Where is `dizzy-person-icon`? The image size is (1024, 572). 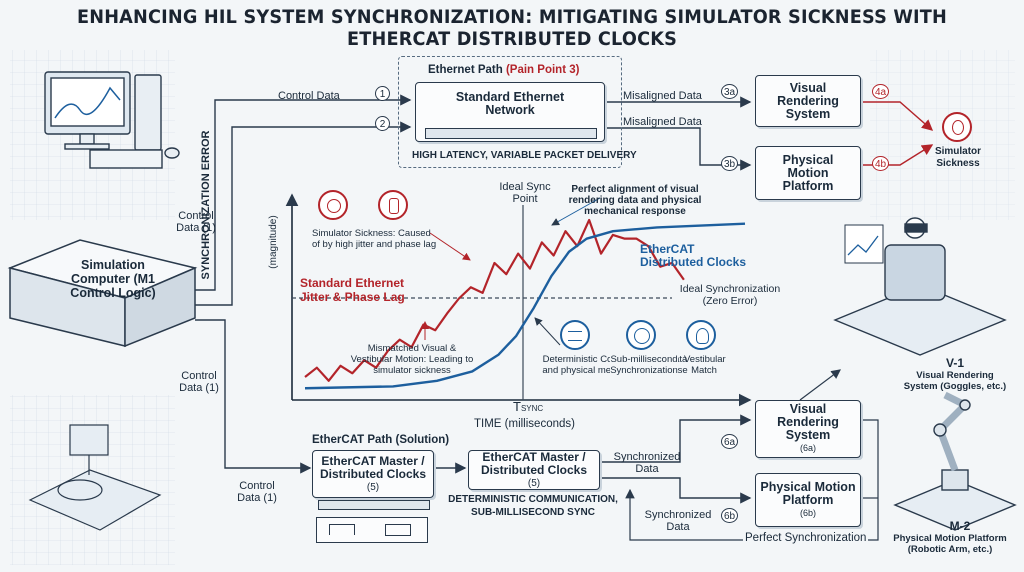 dizzy-person-icon is located at coordinates (393, 205).